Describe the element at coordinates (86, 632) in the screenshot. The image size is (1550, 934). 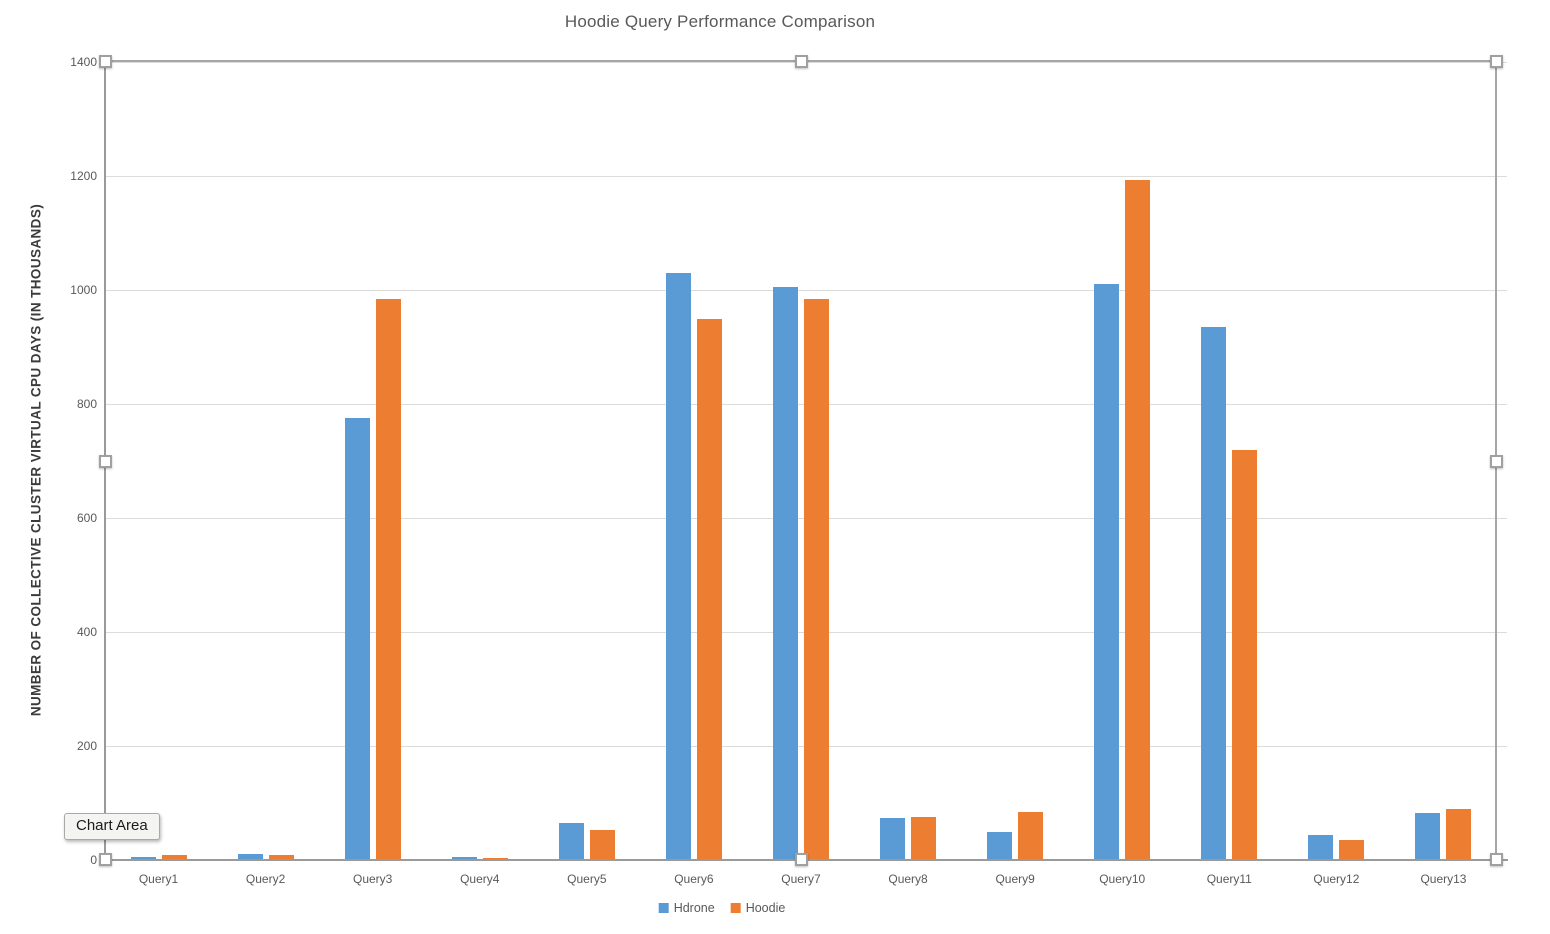
I see `y-tick-label-400: 400` at that location.